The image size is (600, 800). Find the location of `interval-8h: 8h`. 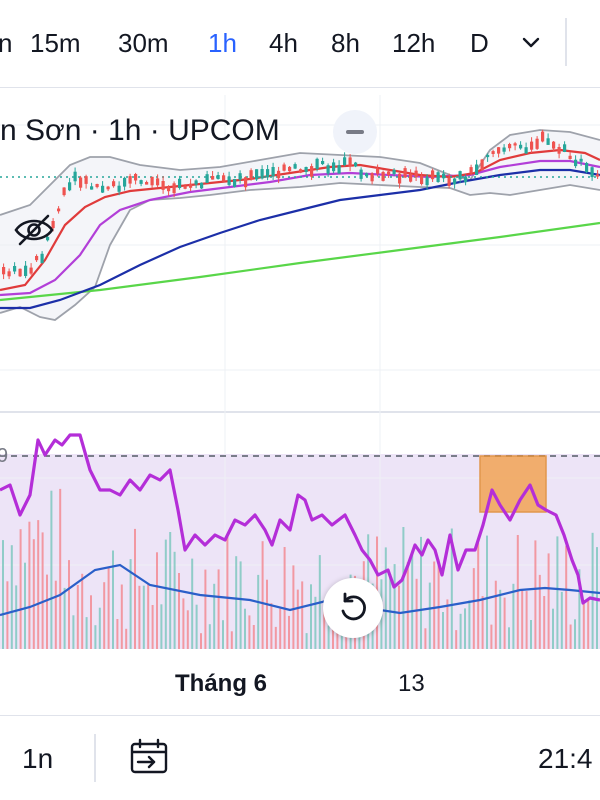

interval-8h: 8h is located at coordinates (345, 43).